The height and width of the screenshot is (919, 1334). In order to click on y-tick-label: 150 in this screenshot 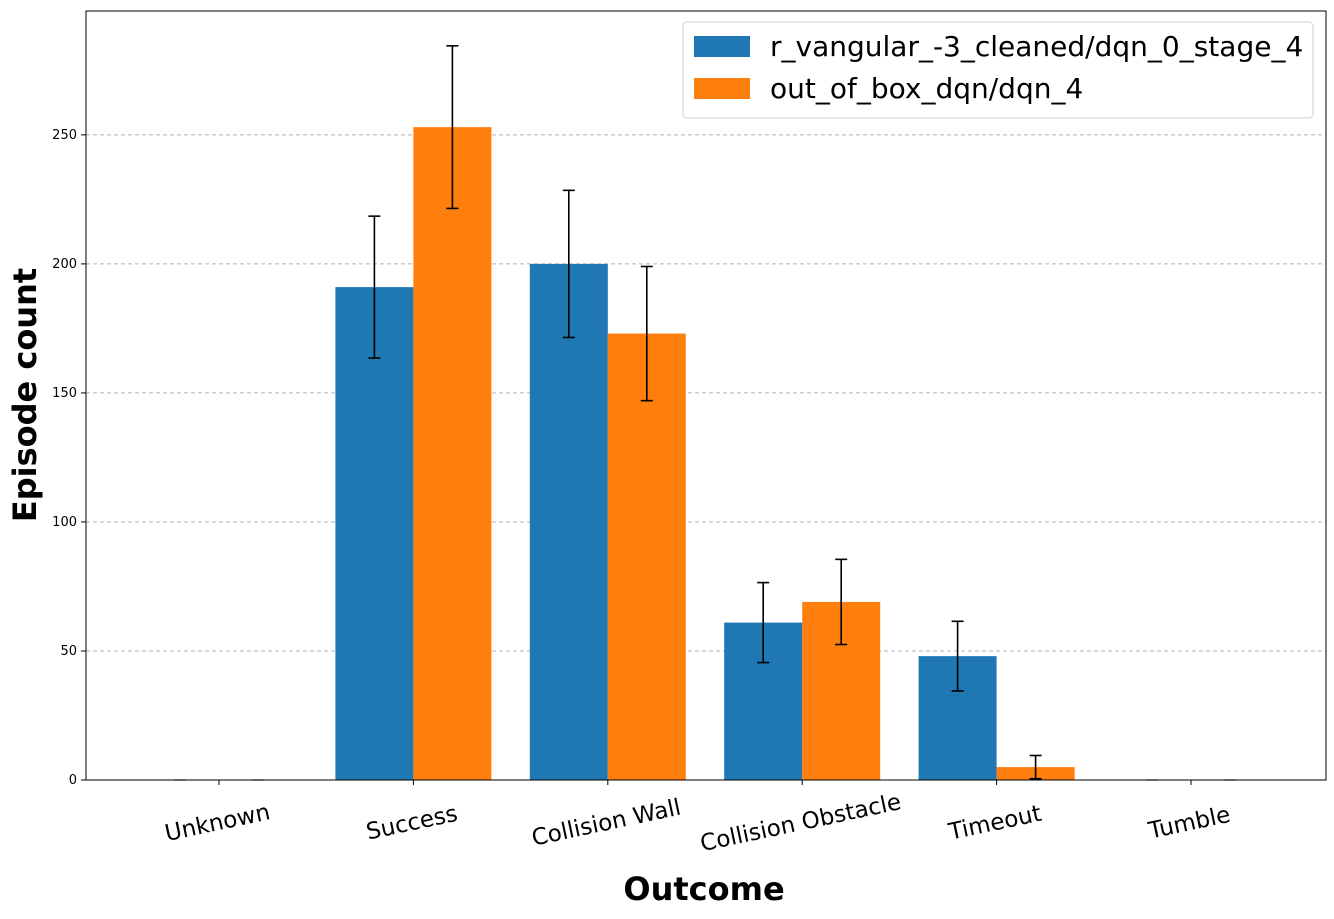, I will do `click(64, 393)`.